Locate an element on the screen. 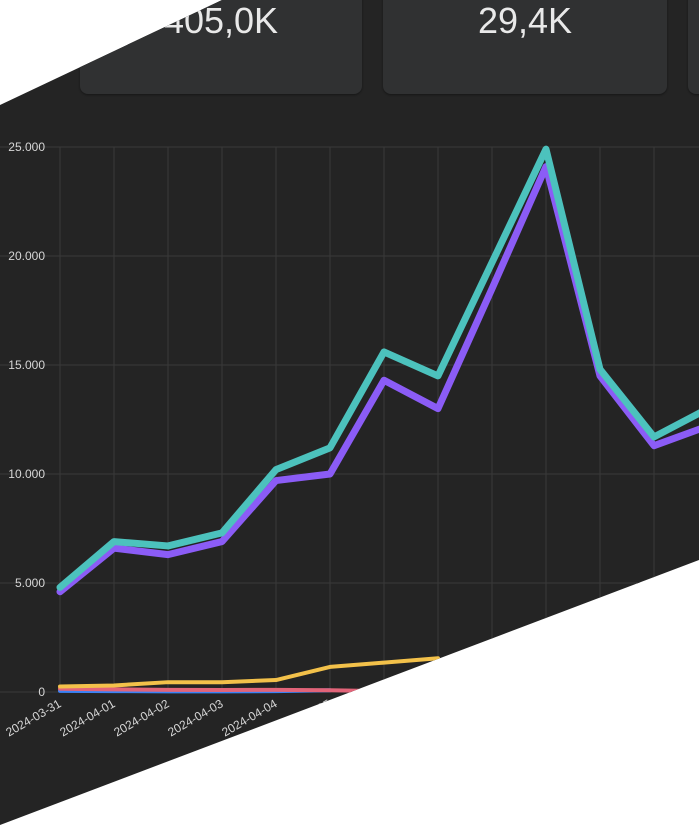  x-tick-label: 2024-04-10 is located at coordinates (573, 717).